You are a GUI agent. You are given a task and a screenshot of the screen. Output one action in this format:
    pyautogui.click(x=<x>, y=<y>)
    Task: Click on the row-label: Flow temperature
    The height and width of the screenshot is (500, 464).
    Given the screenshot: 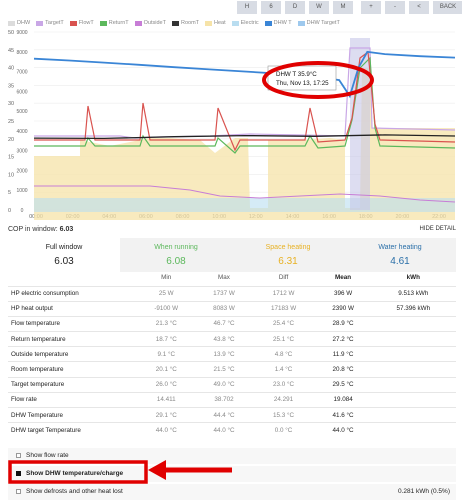 What is the action you would take?
    pyautogui.click(x=72, y=323)
    